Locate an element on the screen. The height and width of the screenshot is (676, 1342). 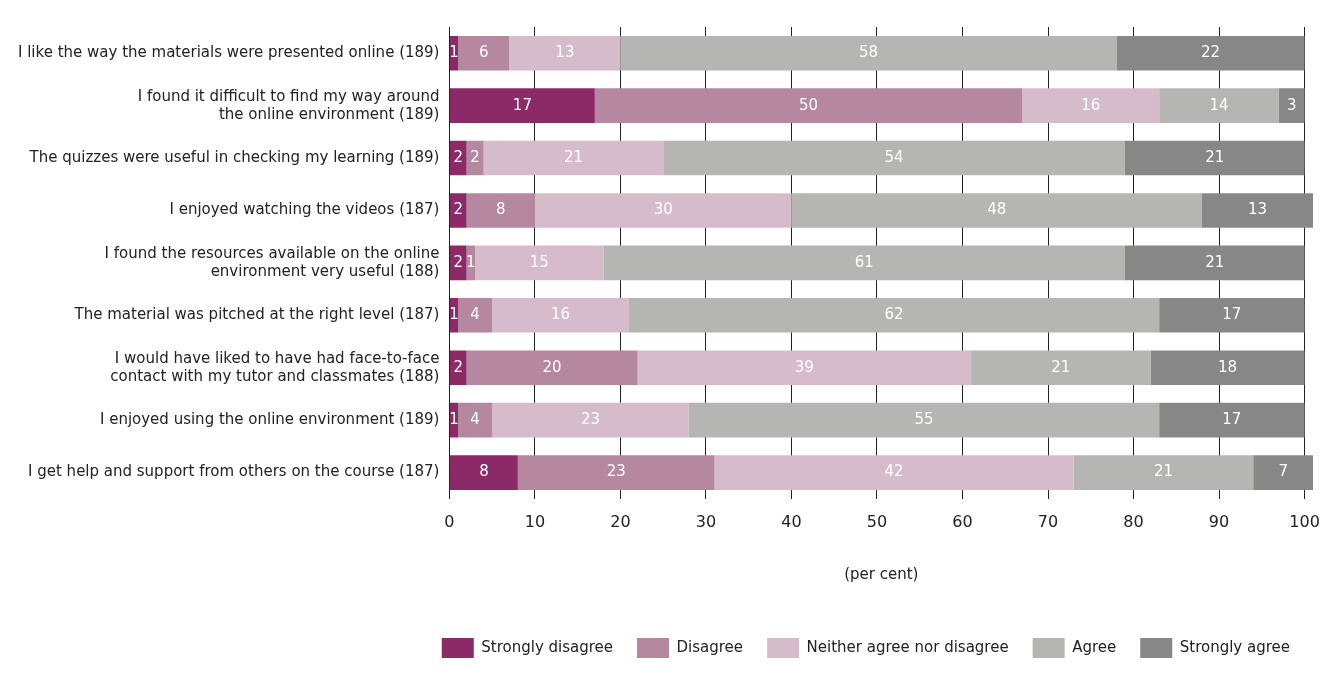
data-label: 55 is located at coordinates (924, 419).